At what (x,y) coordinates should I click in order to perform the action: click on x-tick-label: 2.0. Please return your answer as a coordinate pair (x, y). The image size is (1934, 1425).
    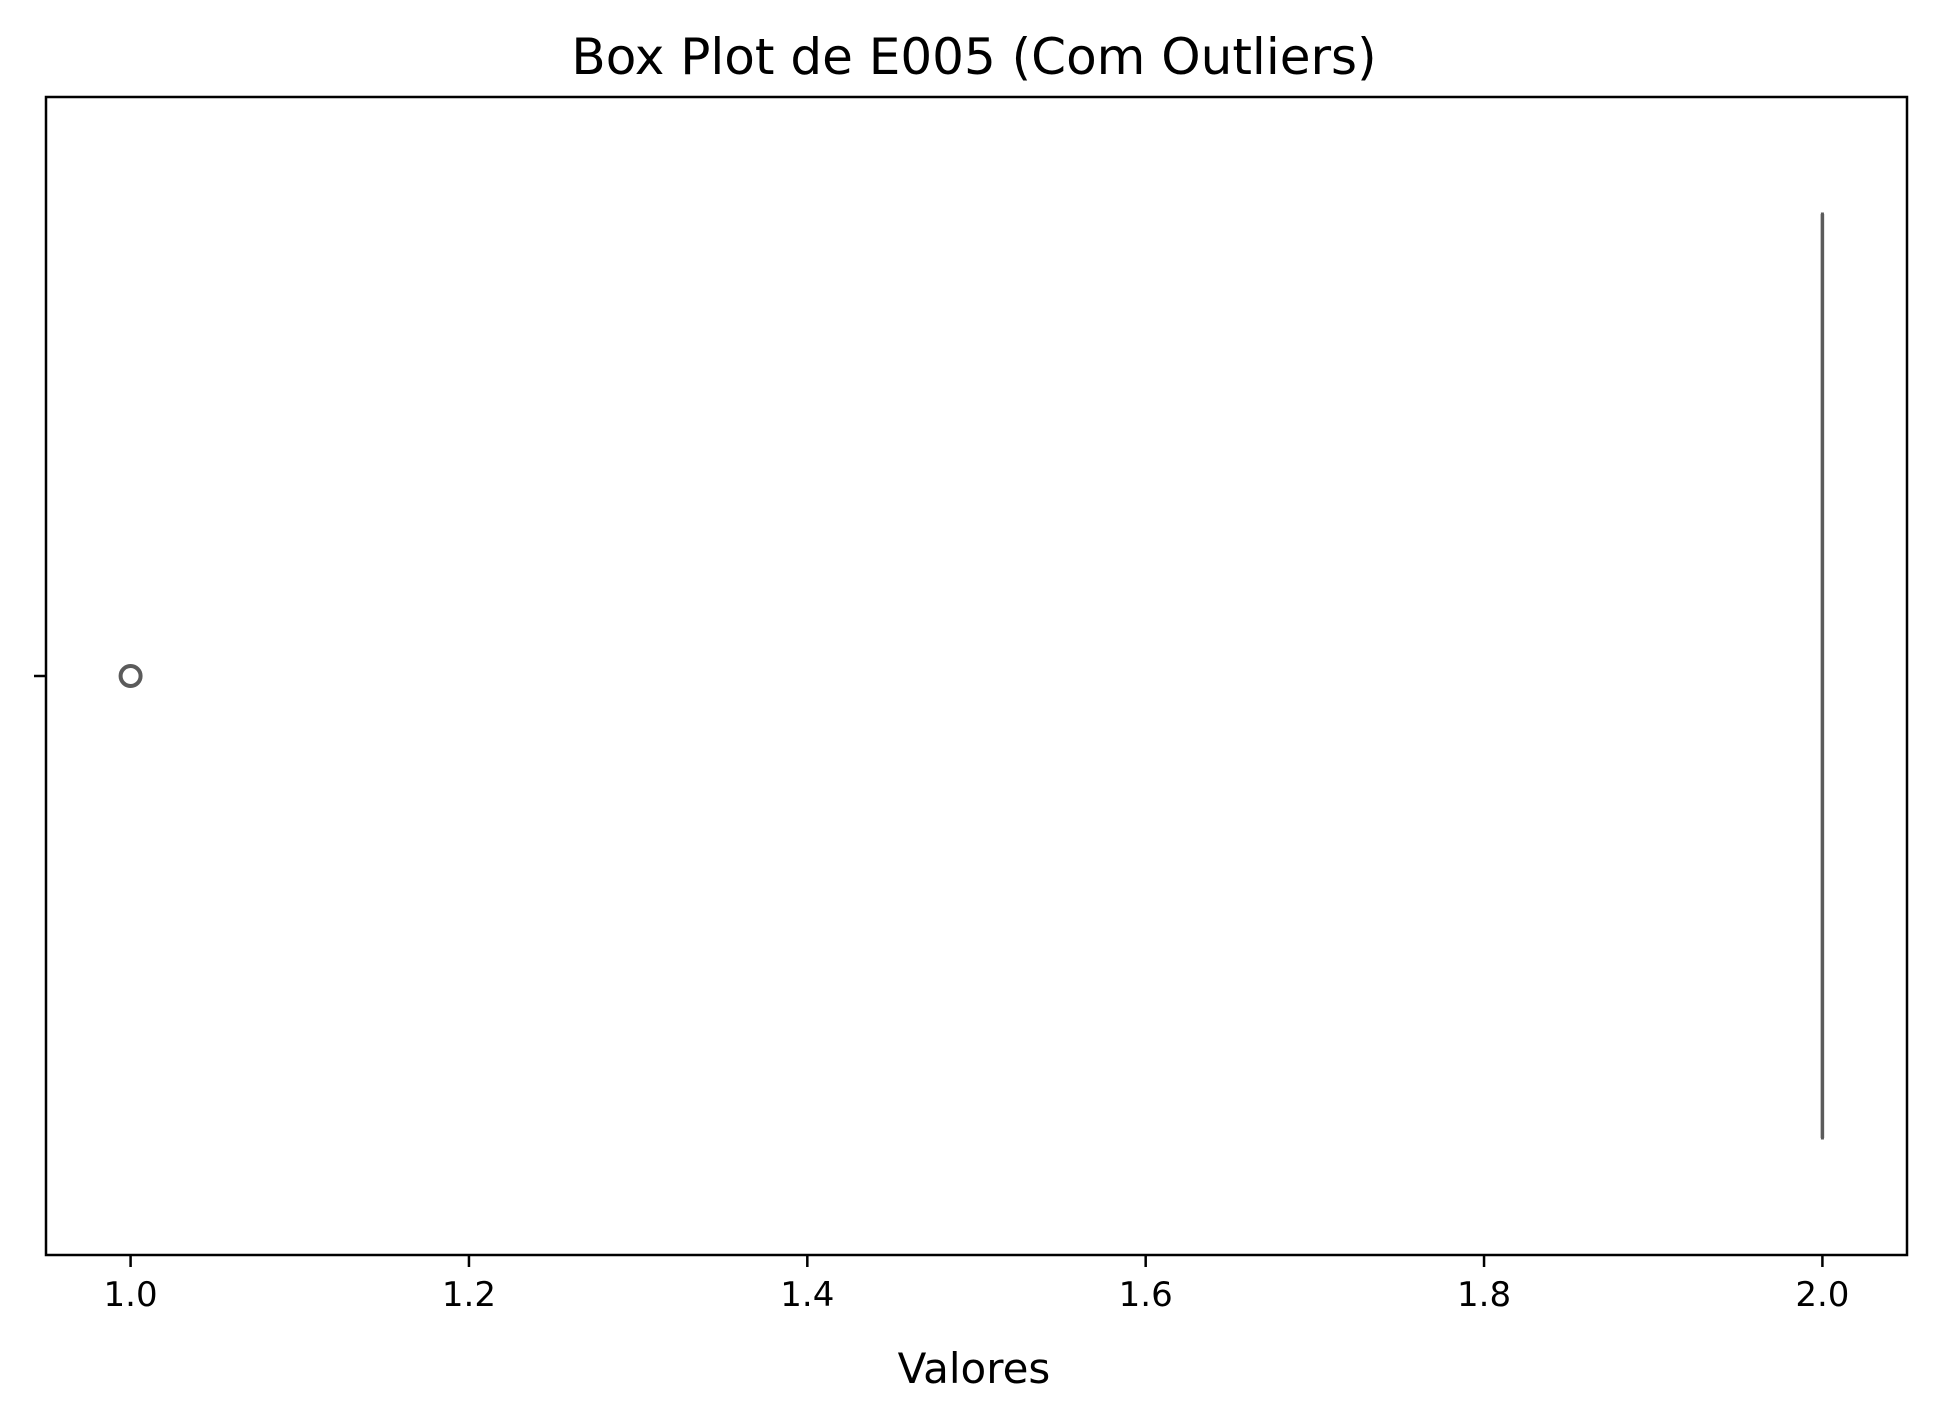
    Looking at the image, I should click on (1822, 1295).